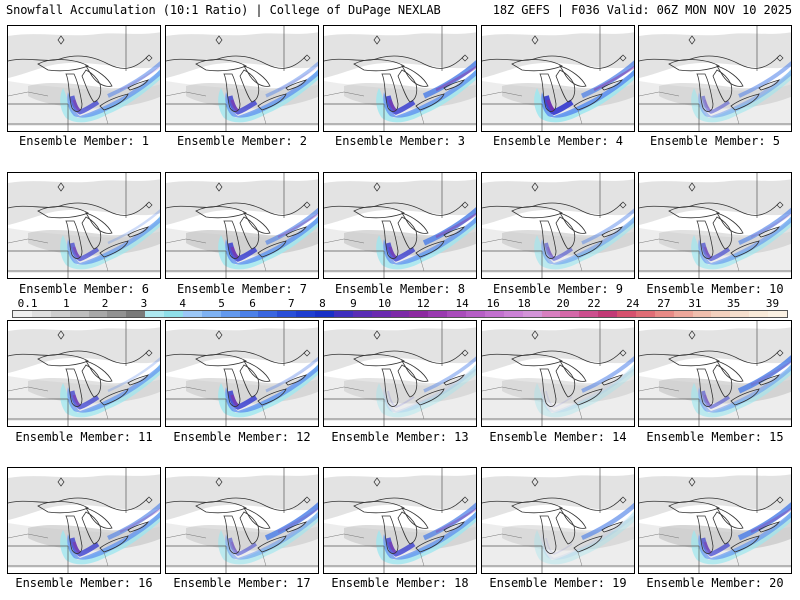 This screenshot has width=800, height=600. What do you see at coordinates (400, 141) in the screenshot?
I see `ensemble-member-caption: Ensemble Member: 3` at bounding box center [400, 141].